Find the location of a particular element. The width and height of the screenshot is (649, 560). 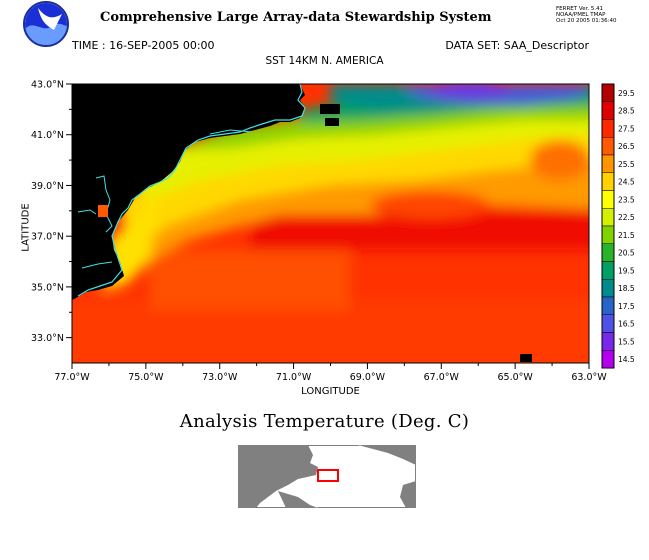

colorbar-label: 25.5 is located at coordinates (626, 164).